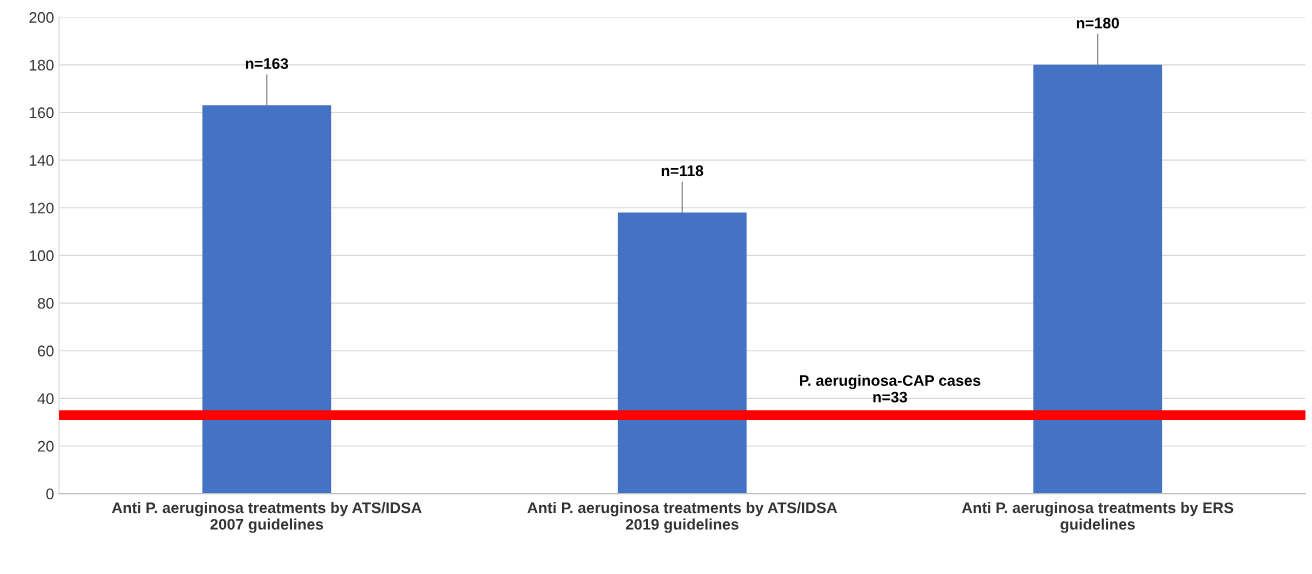 This screenshot has width=1312, height=574. What do you see at coordinates (682, 171) in the screenshot?
I see `data-label: n=118` at bounding box center [682, 171].